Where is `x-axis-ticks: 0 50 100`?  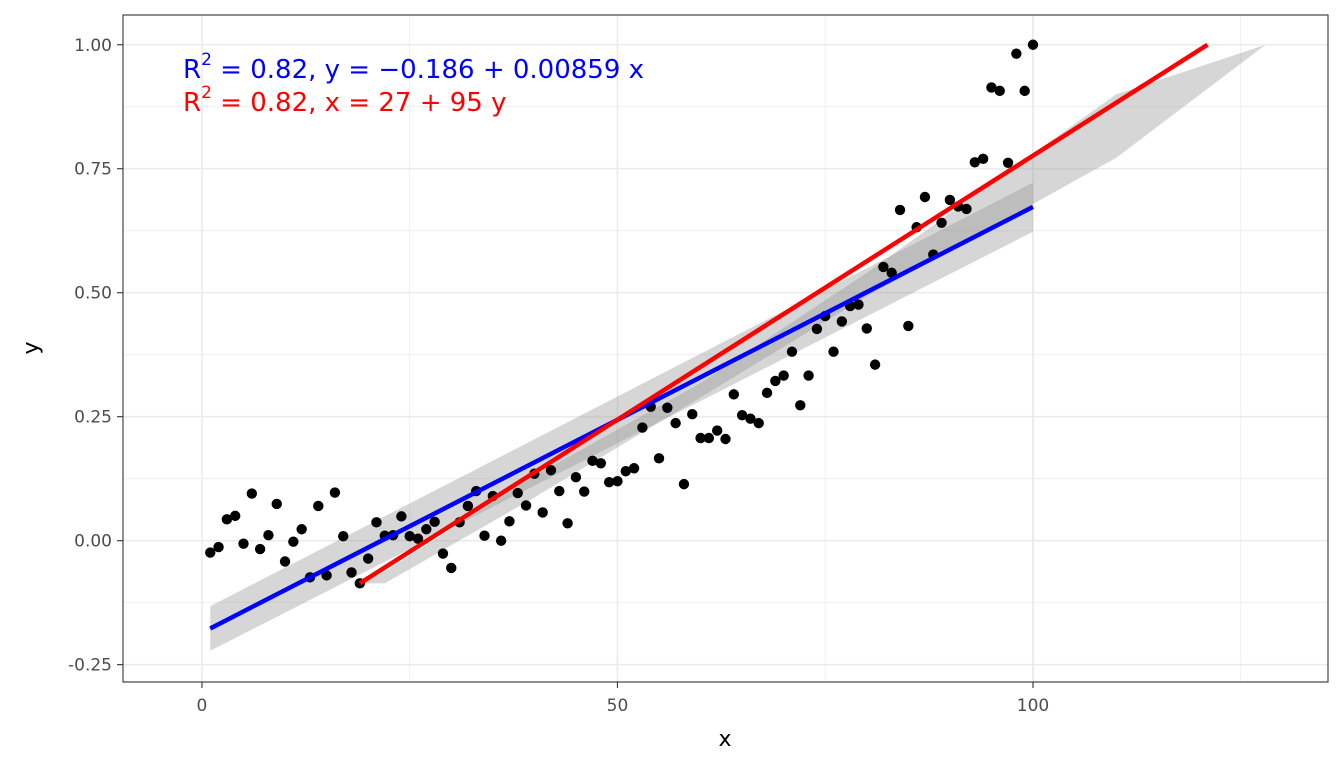
x-axis-ticks: 0 50 100 is located at coordinates (623, 699).